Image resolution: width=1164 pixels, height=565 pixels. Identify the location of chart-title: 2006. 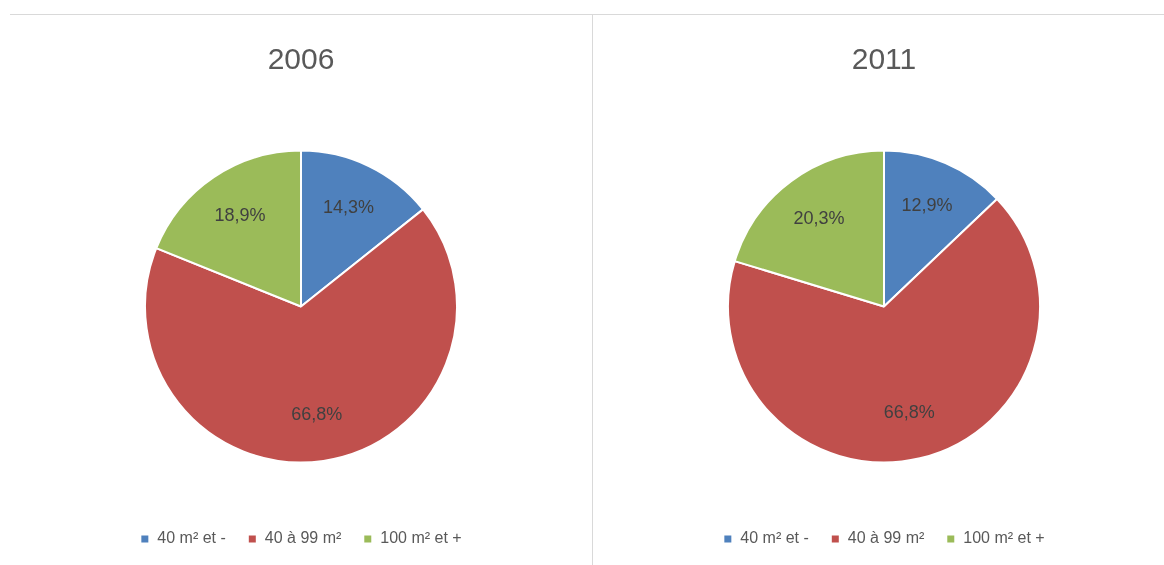
(301, 59).